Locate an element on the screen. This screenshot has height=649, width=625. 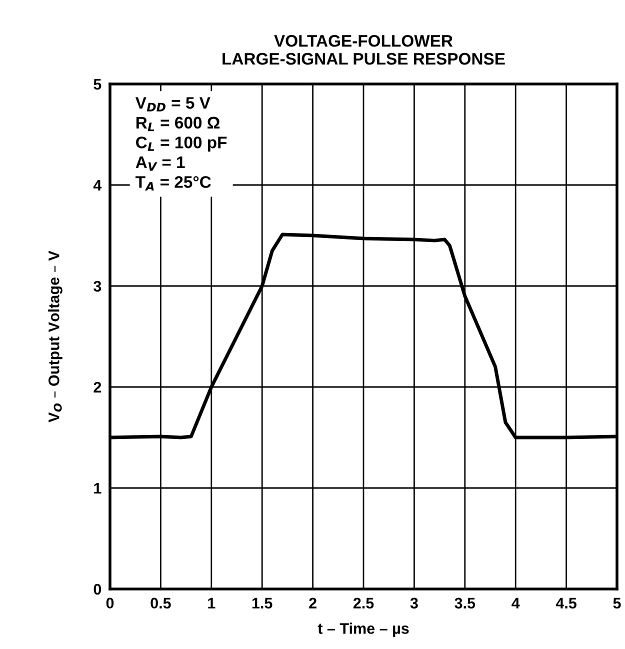
y-tick-label: 0 is located at coordinates (98, 589).